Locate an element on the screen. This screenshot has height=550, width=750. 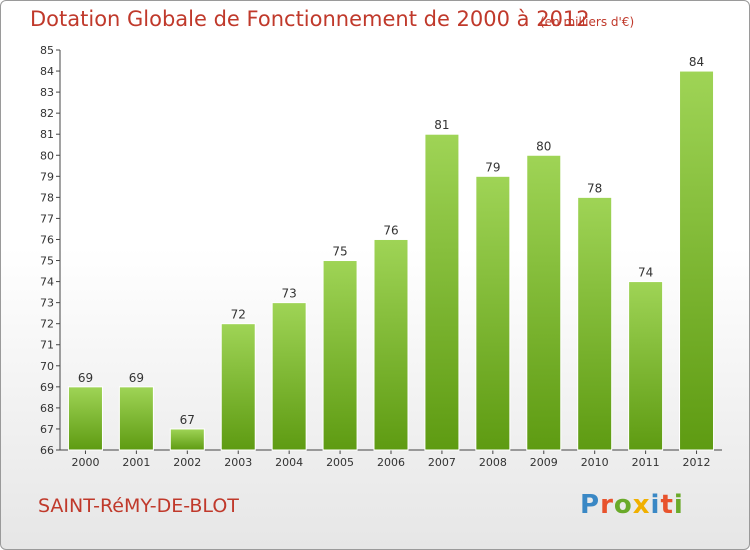
y-tick-label: 75 is located at coordinates (47, 261).